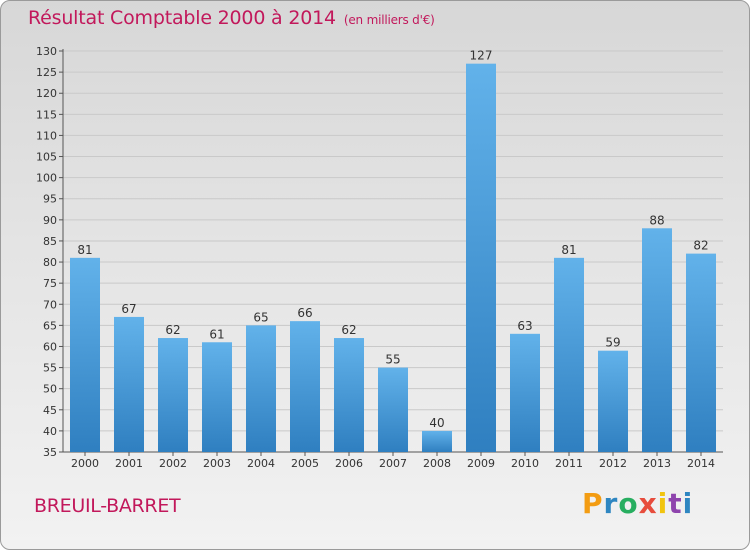 Image resolution: width=750 pixels, height=550 pixels. Describe the element at coordinates (701, 463) in the screenshot. I see `x-tick-label: 2014` at that location.